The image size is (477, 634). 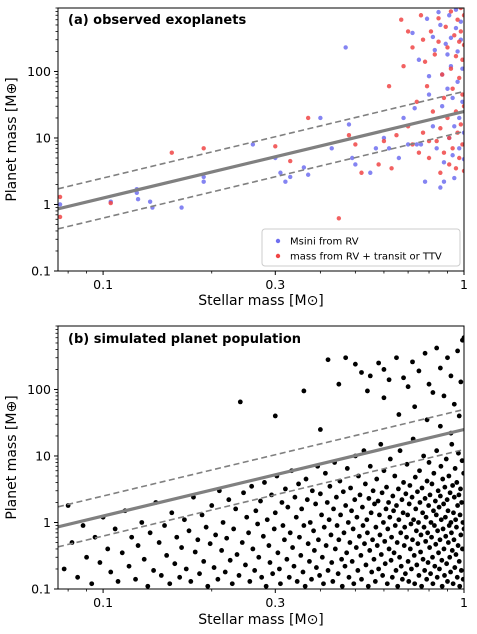 What do you see at coordinates (261, 160) in the screenshot?
I see `panel-a-relation-line` at bounding box center [261, 160].